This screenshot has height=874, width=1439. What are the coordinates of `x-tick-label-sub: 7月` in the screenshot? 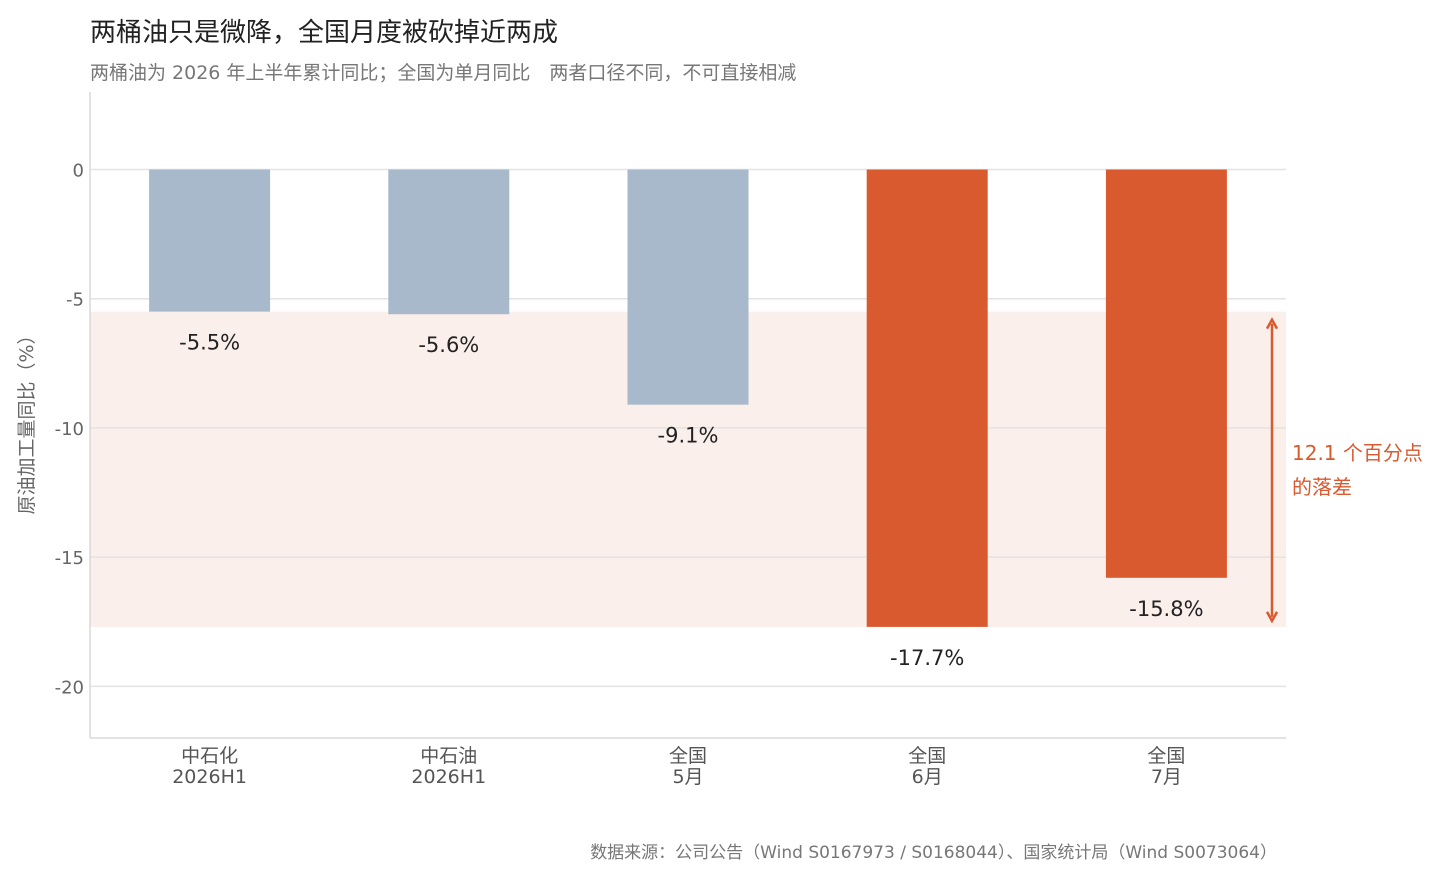 It's located at (1166, 777).